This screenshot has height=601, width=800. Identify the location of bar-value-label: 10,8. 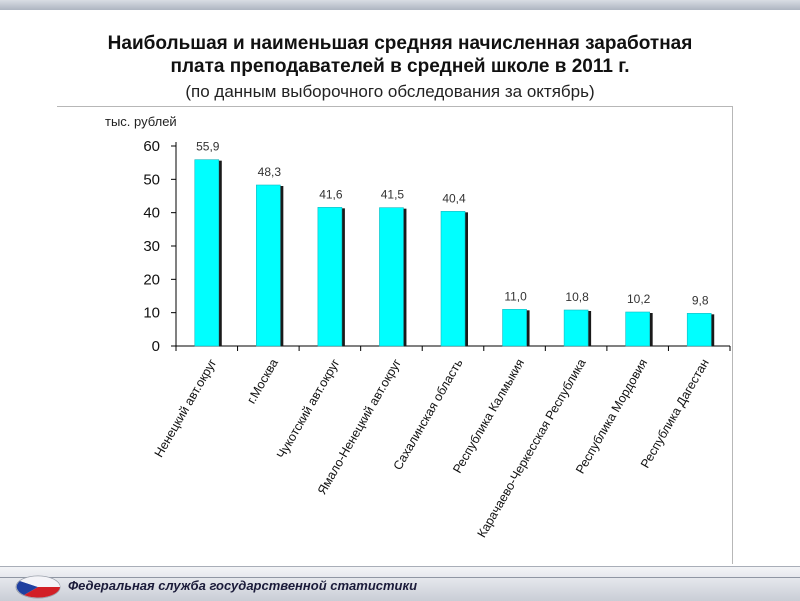
(577, 297).